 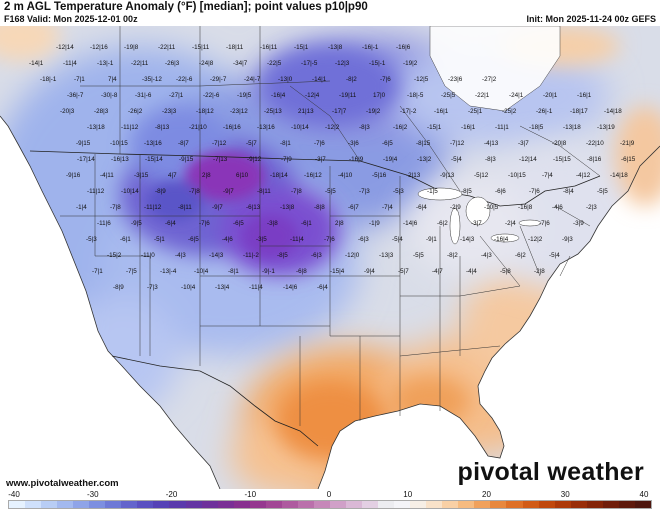 What do you see at coordinates (559, 143) in the screenshot?
I see `point-value-label: -20|8` at bounding box center [559, 143].